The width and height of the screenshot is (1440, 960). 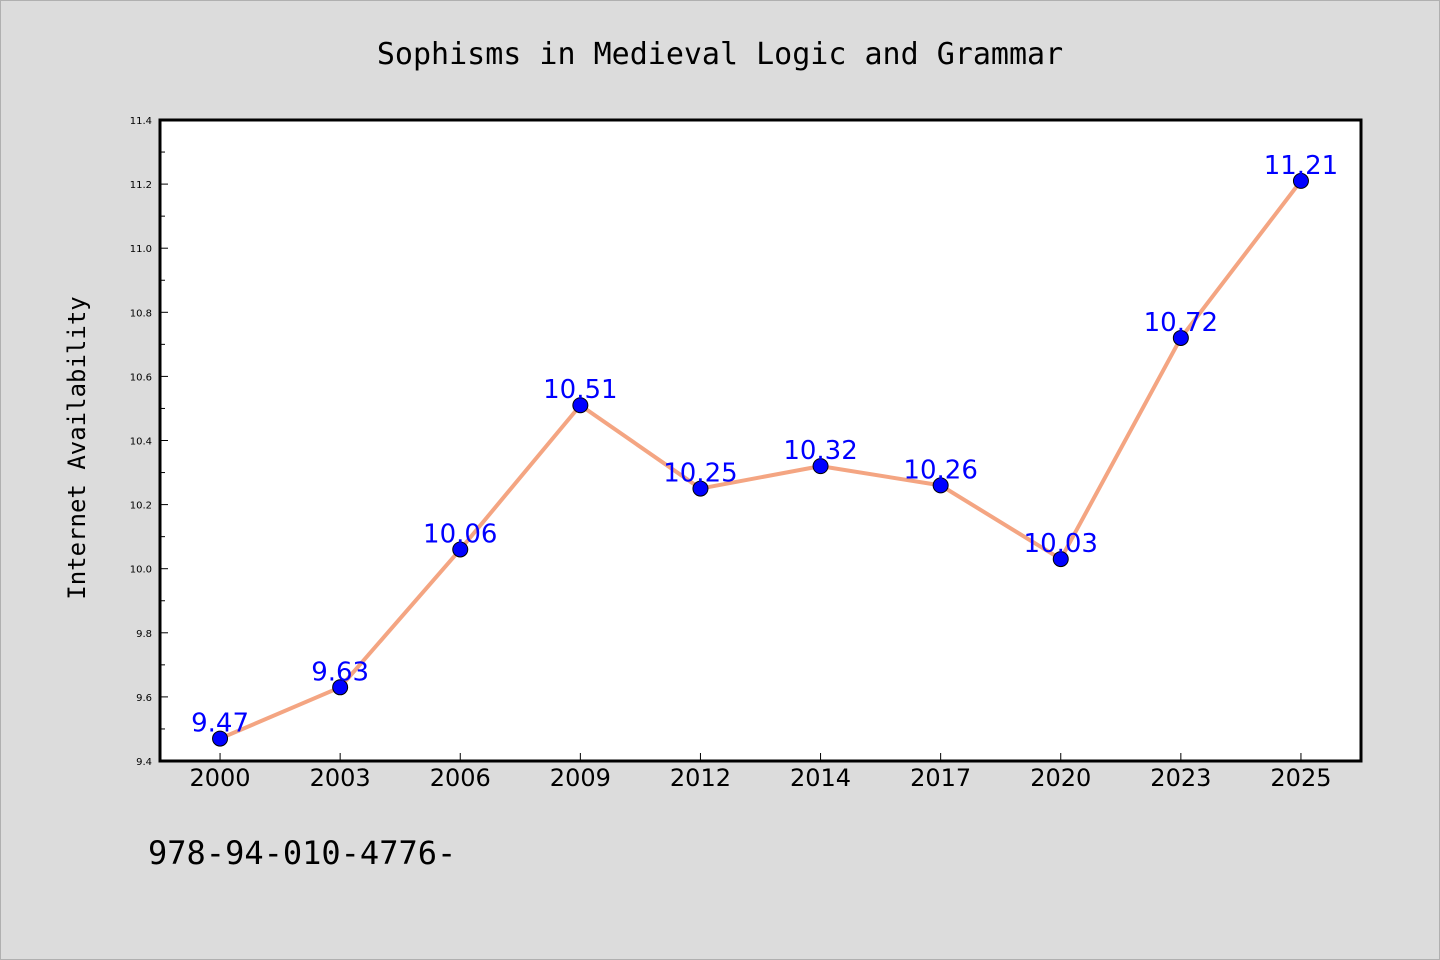 I want to click on data-label: 10.32, so click(x=820, y=451).